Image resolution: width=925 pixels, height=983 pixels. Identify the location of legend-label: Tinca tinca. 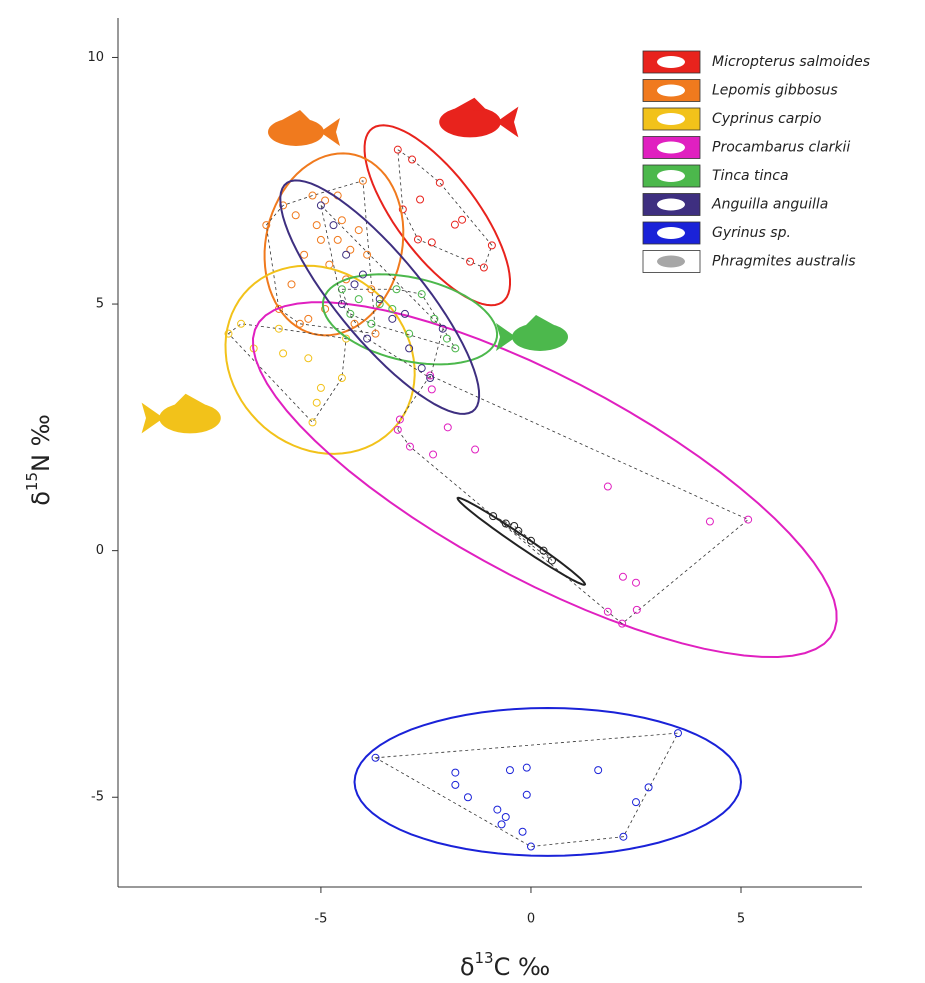
(750, 176).